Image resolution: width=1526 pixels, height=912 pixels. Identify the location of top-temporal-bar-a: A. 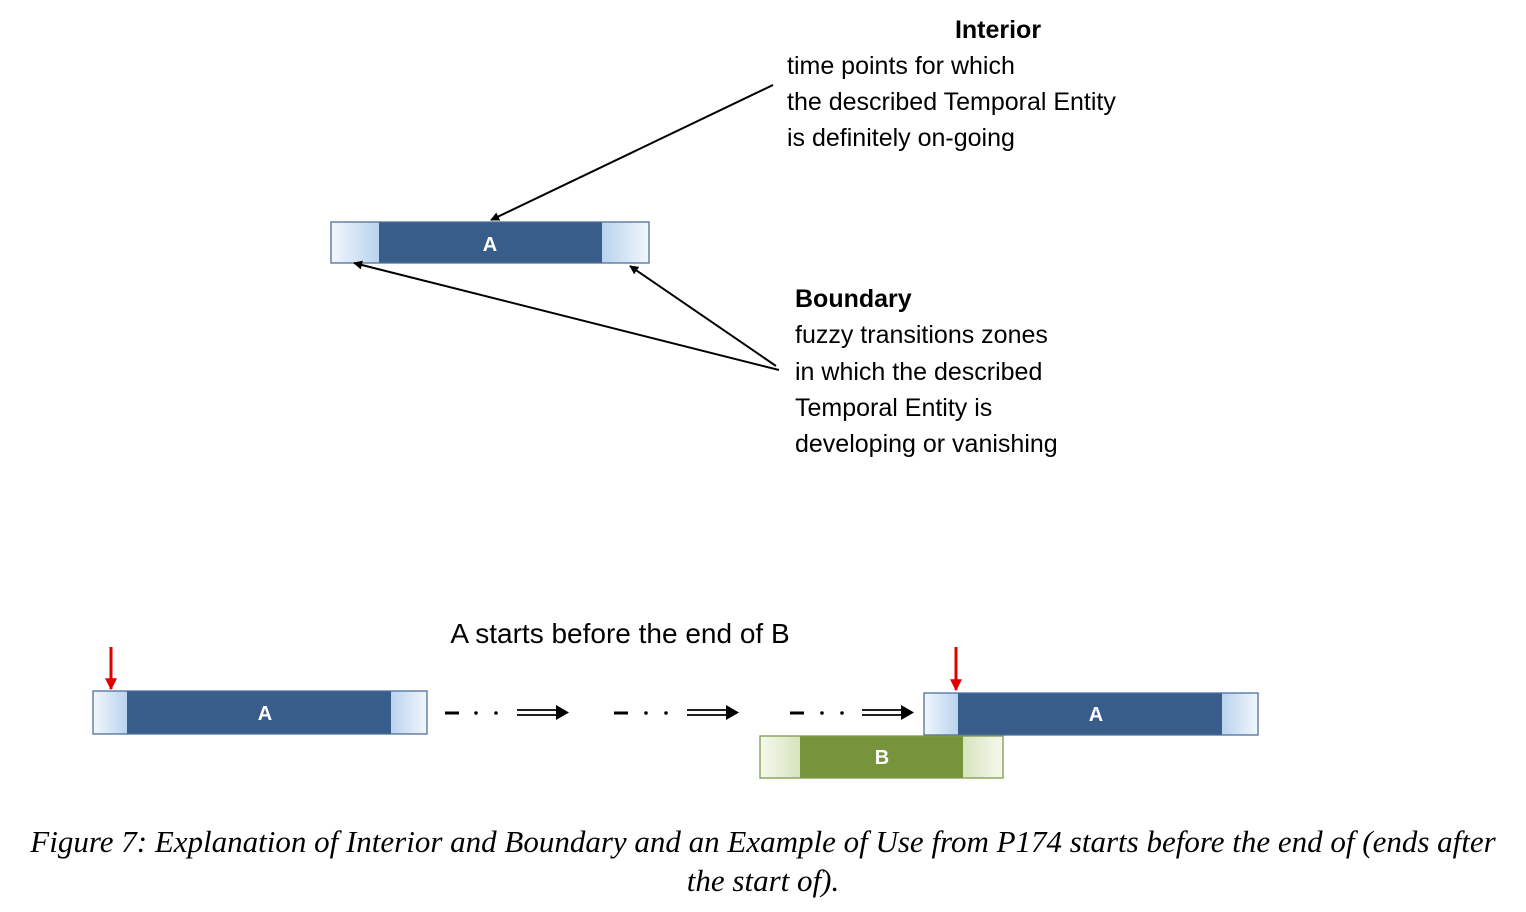
(490, 242).